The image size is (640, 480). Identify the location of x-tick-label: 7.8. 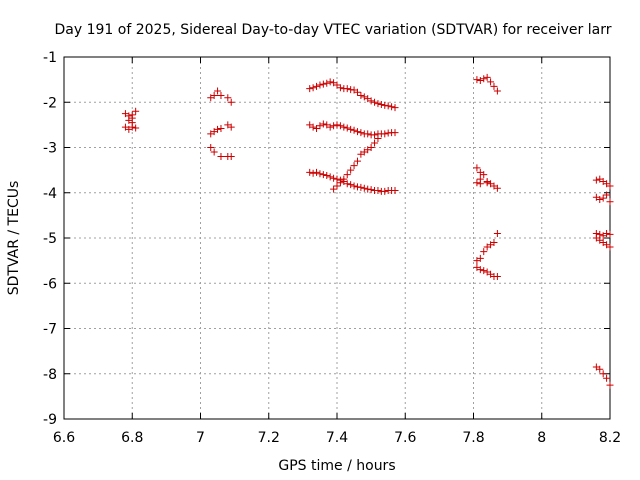
(473, 438).